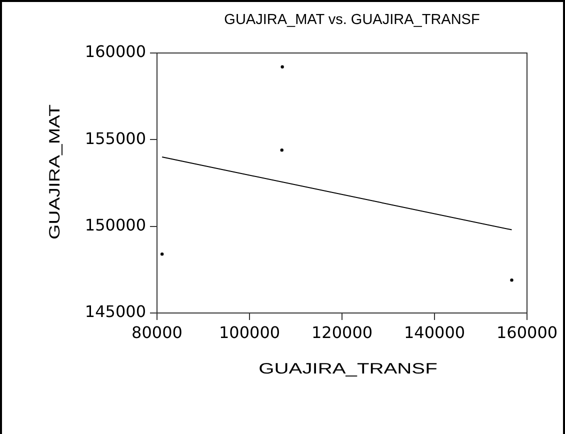 This screenshot has width=565, height=434. I want to click on x-tick-label: 160000, so click(527, 332).